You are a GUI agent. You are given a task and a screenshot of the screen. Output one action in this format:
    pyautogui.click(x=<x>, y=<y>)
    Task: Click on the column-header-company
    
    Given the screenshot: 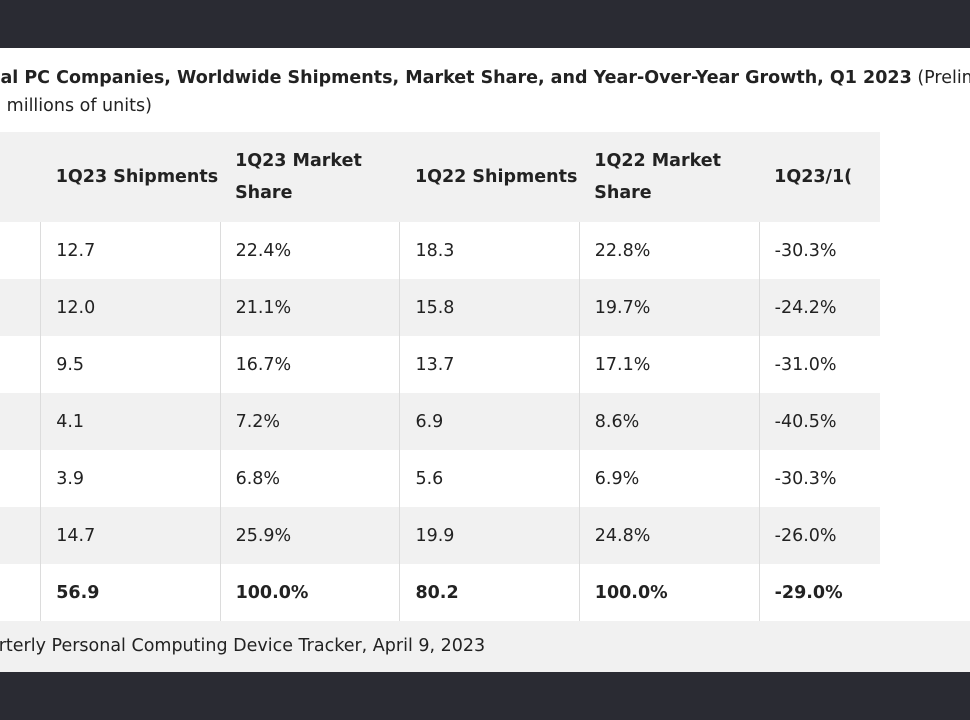 What is the action you would take?
    pyautogui.click(x=20, y=177)
    